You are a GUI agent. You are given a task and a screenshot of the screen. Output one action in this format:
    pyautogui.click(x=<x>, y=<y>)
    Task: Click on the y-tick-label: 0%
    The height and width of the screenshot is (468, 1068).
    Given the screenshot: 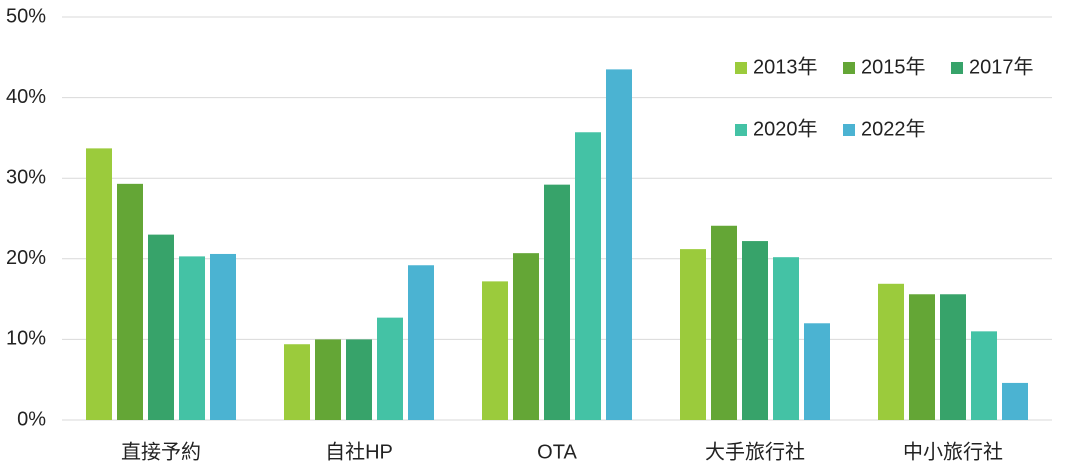 What is the action you would take?
    pyautogui.click(x=31, y=419)
    